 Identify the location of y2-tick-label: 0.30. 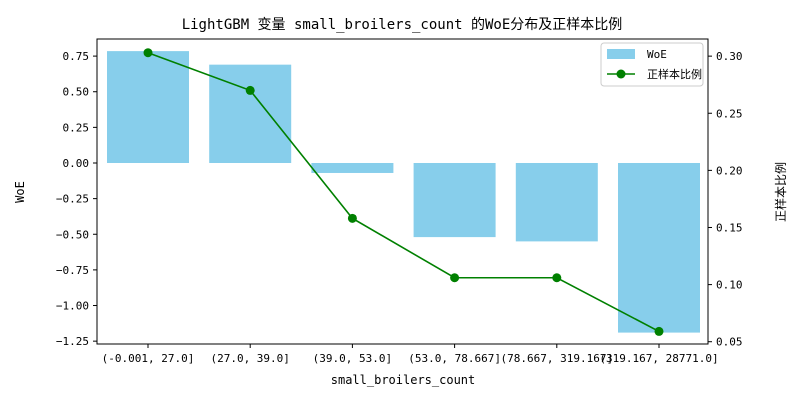
(729, 56).